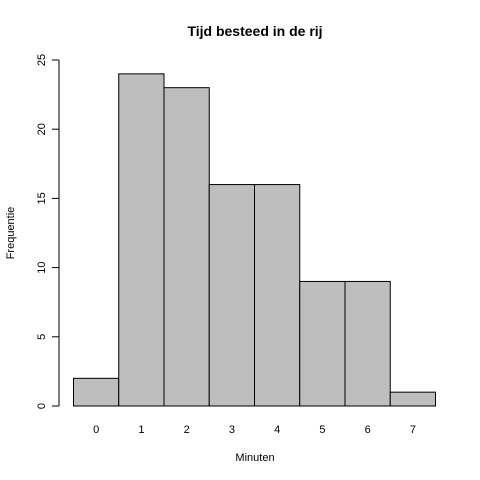  I want to click on y-tick-label-25: 25, so click(42, 60).